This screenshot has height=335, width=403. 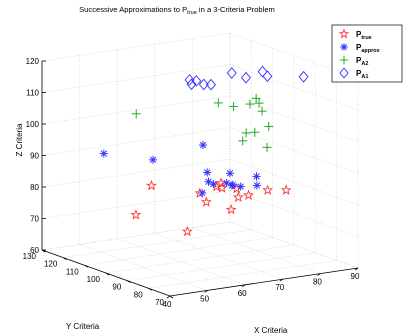 I want to click on legend-marker-true, so click(x=344, y=33).